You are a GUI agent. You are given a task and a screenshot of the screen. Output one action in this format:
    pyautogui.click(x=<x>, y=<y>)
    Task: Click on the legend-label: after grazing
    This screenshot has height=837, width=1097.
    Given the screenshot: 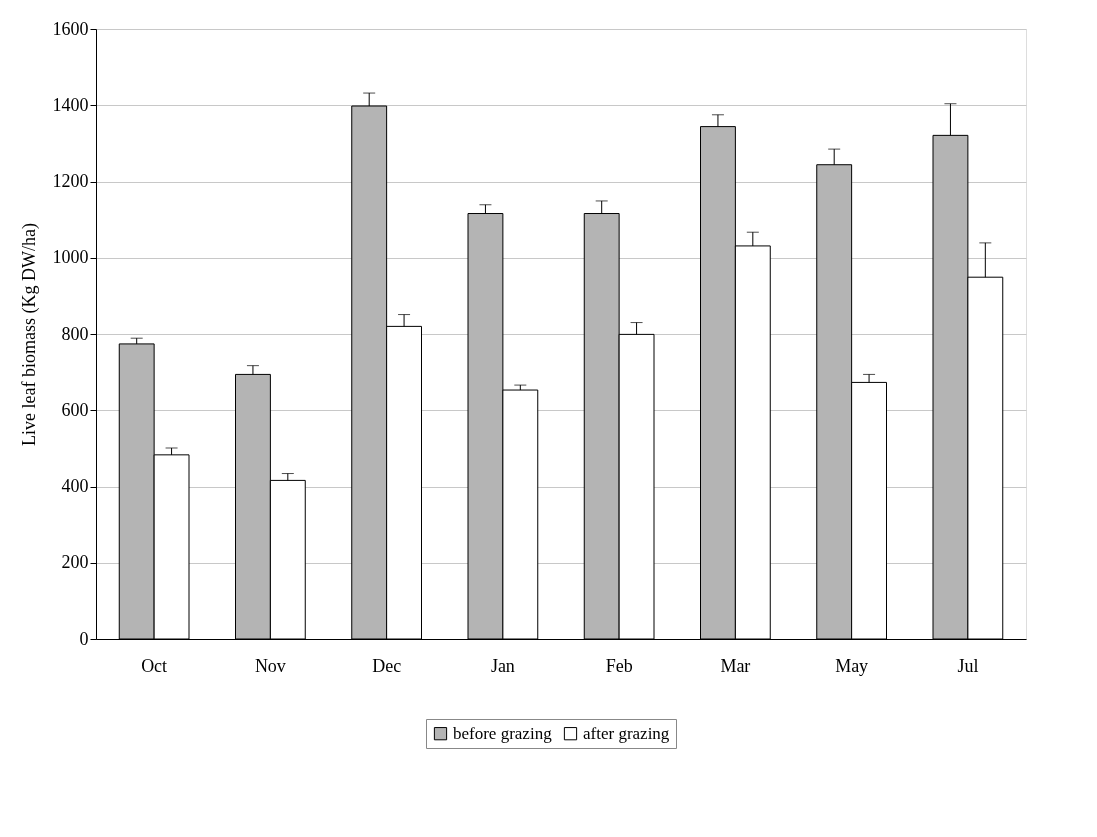 What is the action you would take?
    pyautogui.click(x=626, y=733)
    